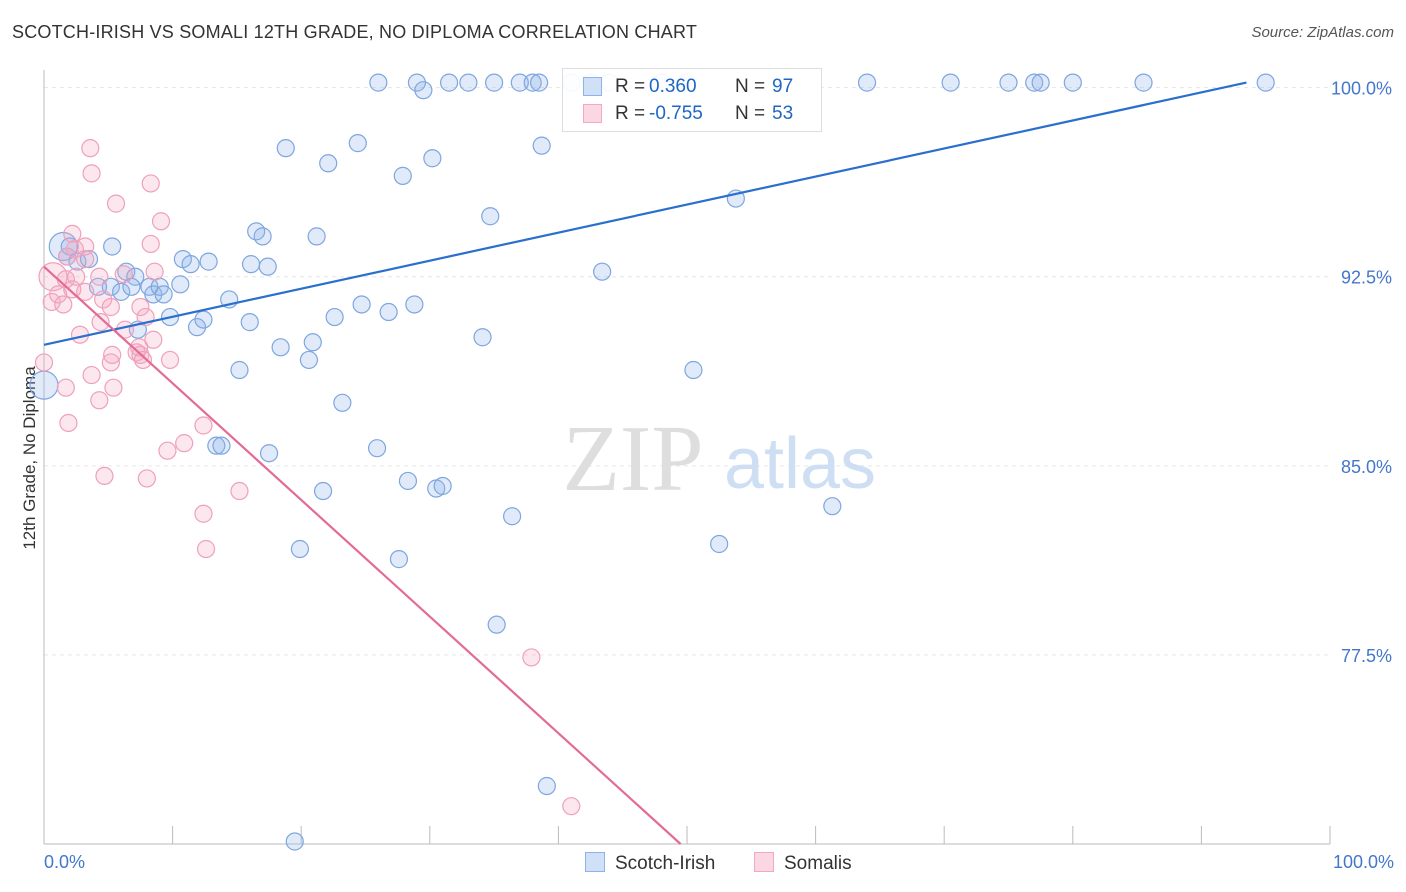 This screenshot has width=1406, height=892. Describe the element at coordinates (1366, 467) in the screenshot. I see `y-tick-label-1: 85.0%` at that location.